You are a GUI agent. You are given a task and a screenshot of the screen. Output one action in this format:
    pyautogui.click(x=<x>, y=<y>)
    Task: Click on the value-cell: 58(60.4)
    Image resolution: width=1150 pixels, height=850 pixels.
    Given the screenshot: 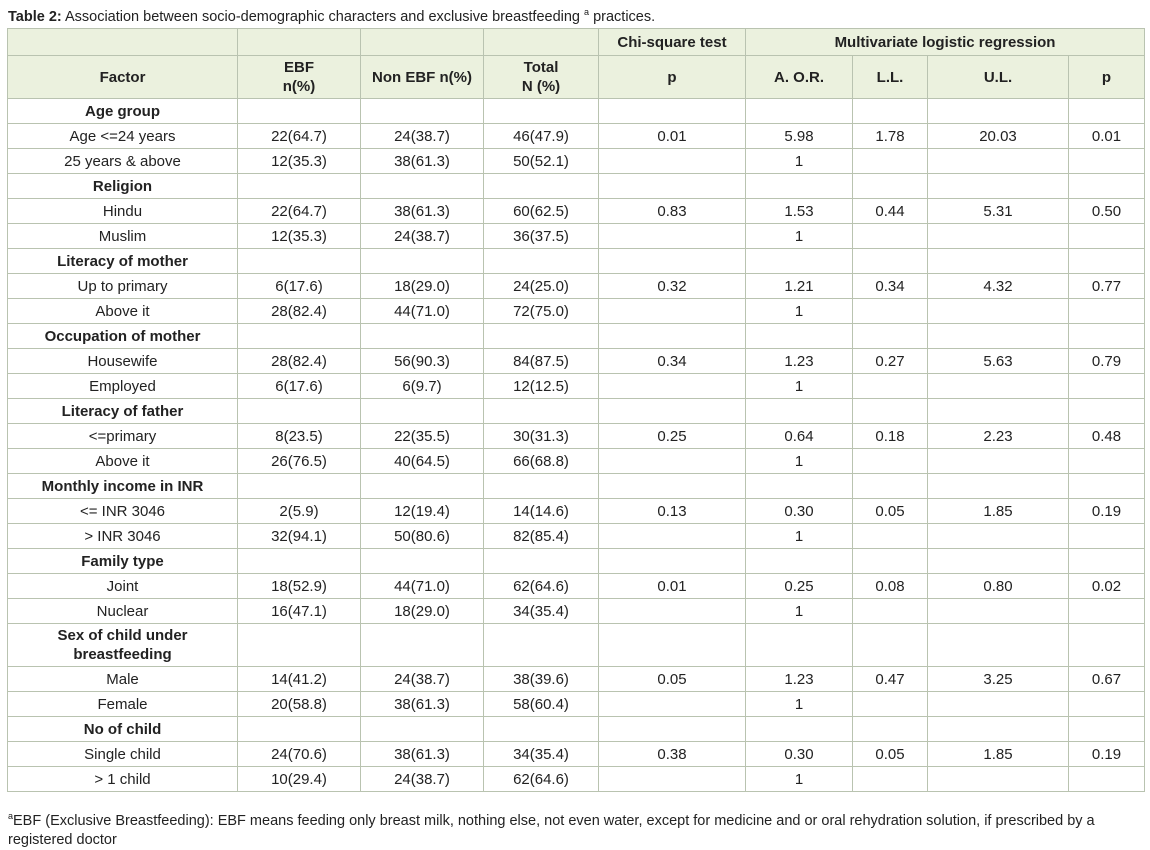 What is the action you would take?
    pyautogui.click(x=541, y=704)
    